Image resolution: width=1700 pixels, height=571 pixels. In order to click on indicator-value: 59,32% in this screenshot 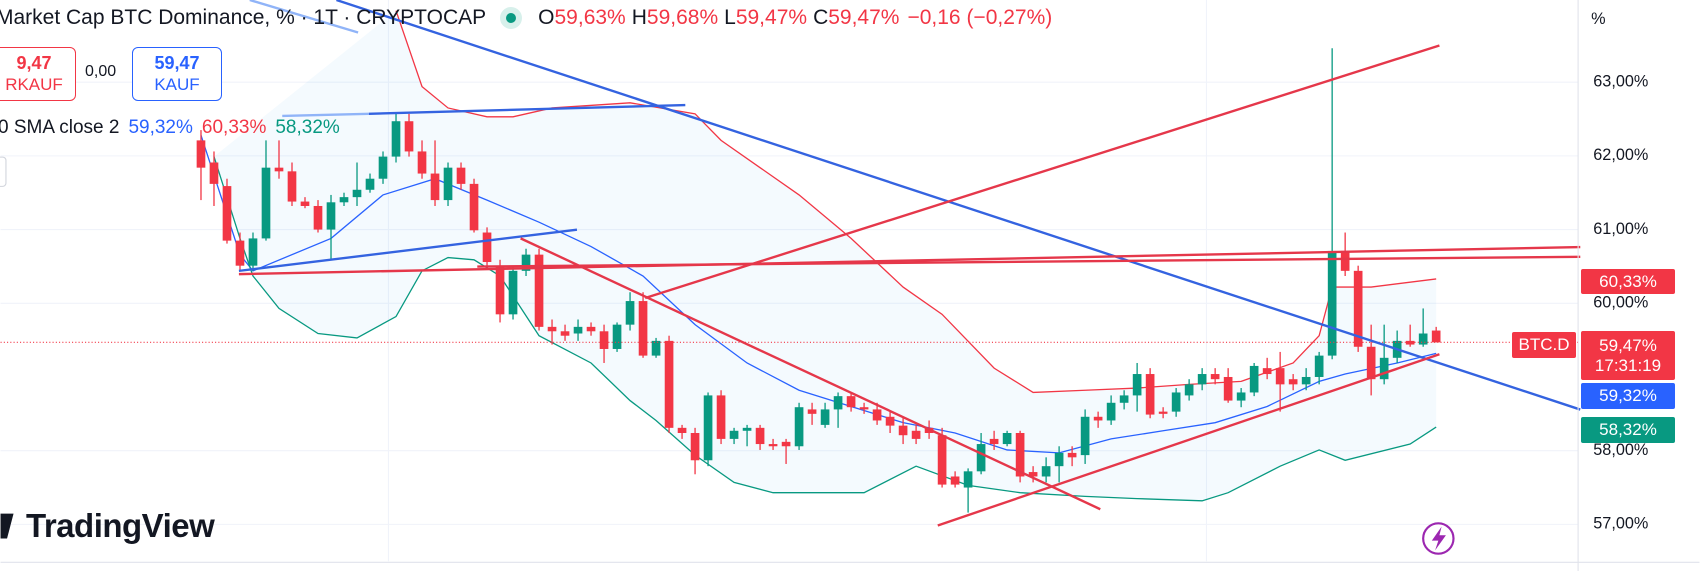, I will do `click(160, 127)`.